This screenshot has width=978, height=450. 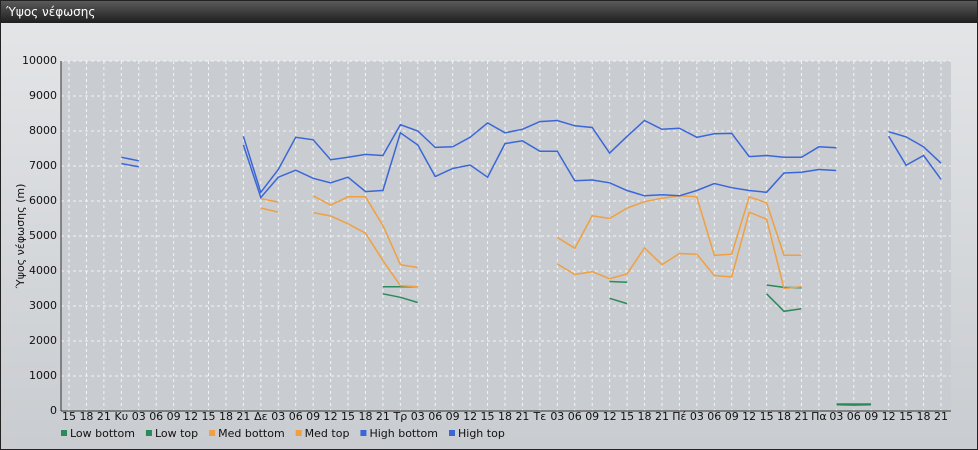 I want to click on title-bar: Ύψος νέφωσης, so click(x=489, y=12).